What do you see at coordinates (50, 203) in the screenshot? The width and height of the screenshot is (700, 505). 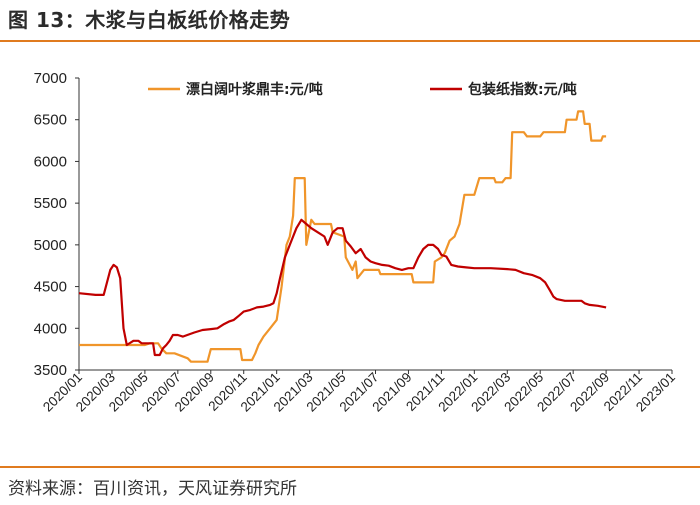 I see `y-tick-label: 5500` at bounding box center [50, 203].